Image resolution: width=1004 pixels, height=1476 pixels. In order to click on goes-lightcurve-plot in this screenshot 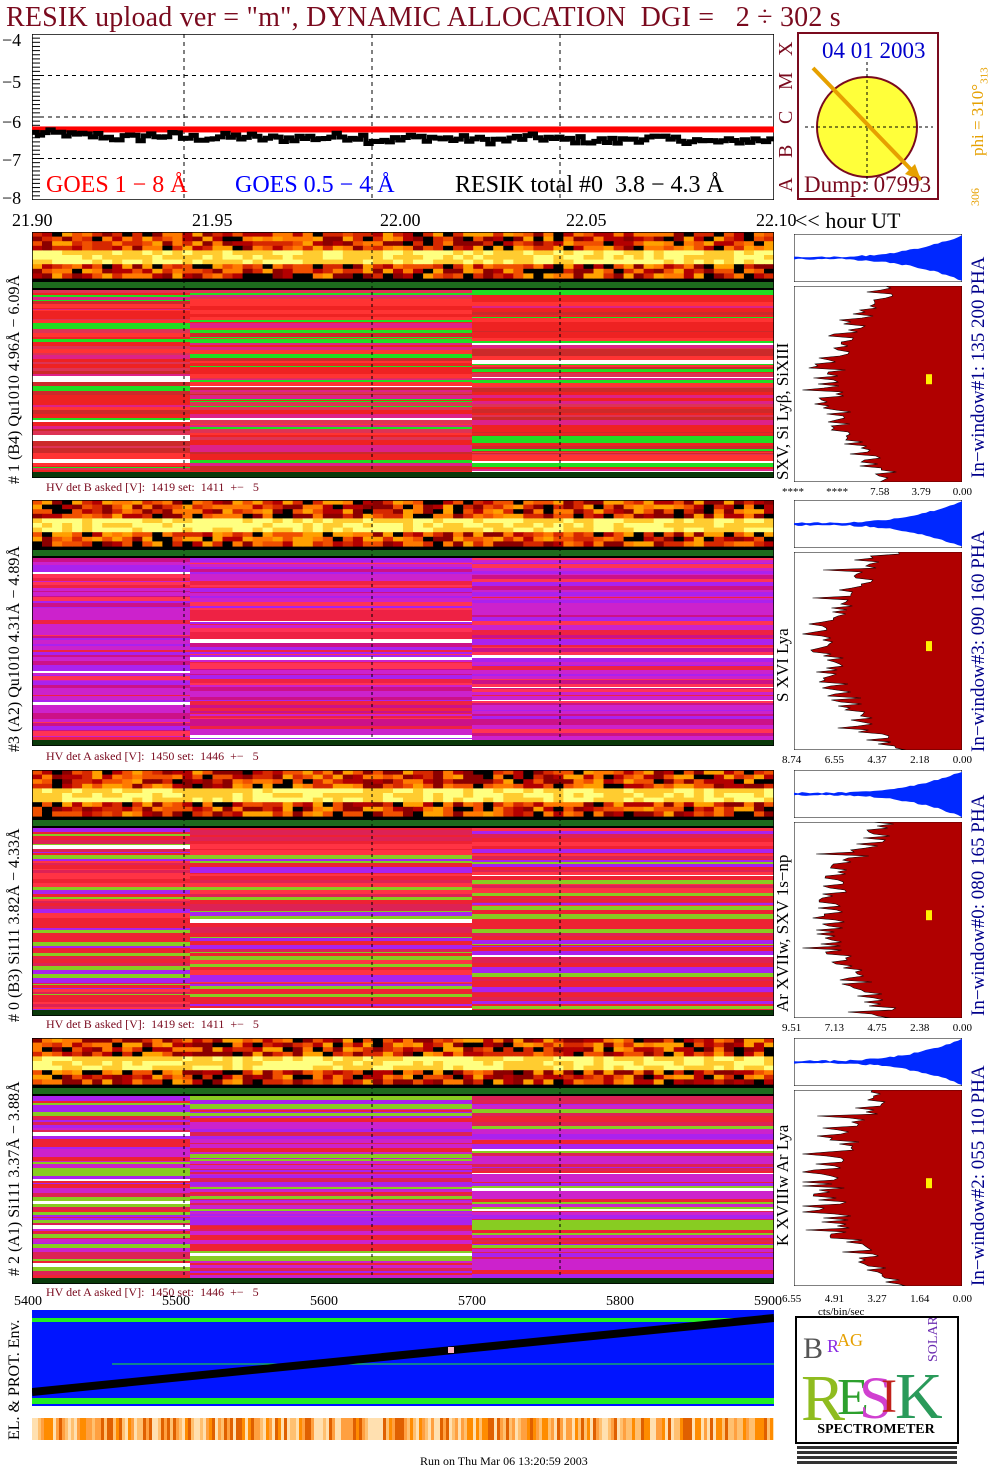, I will do `click(403, 117)`.